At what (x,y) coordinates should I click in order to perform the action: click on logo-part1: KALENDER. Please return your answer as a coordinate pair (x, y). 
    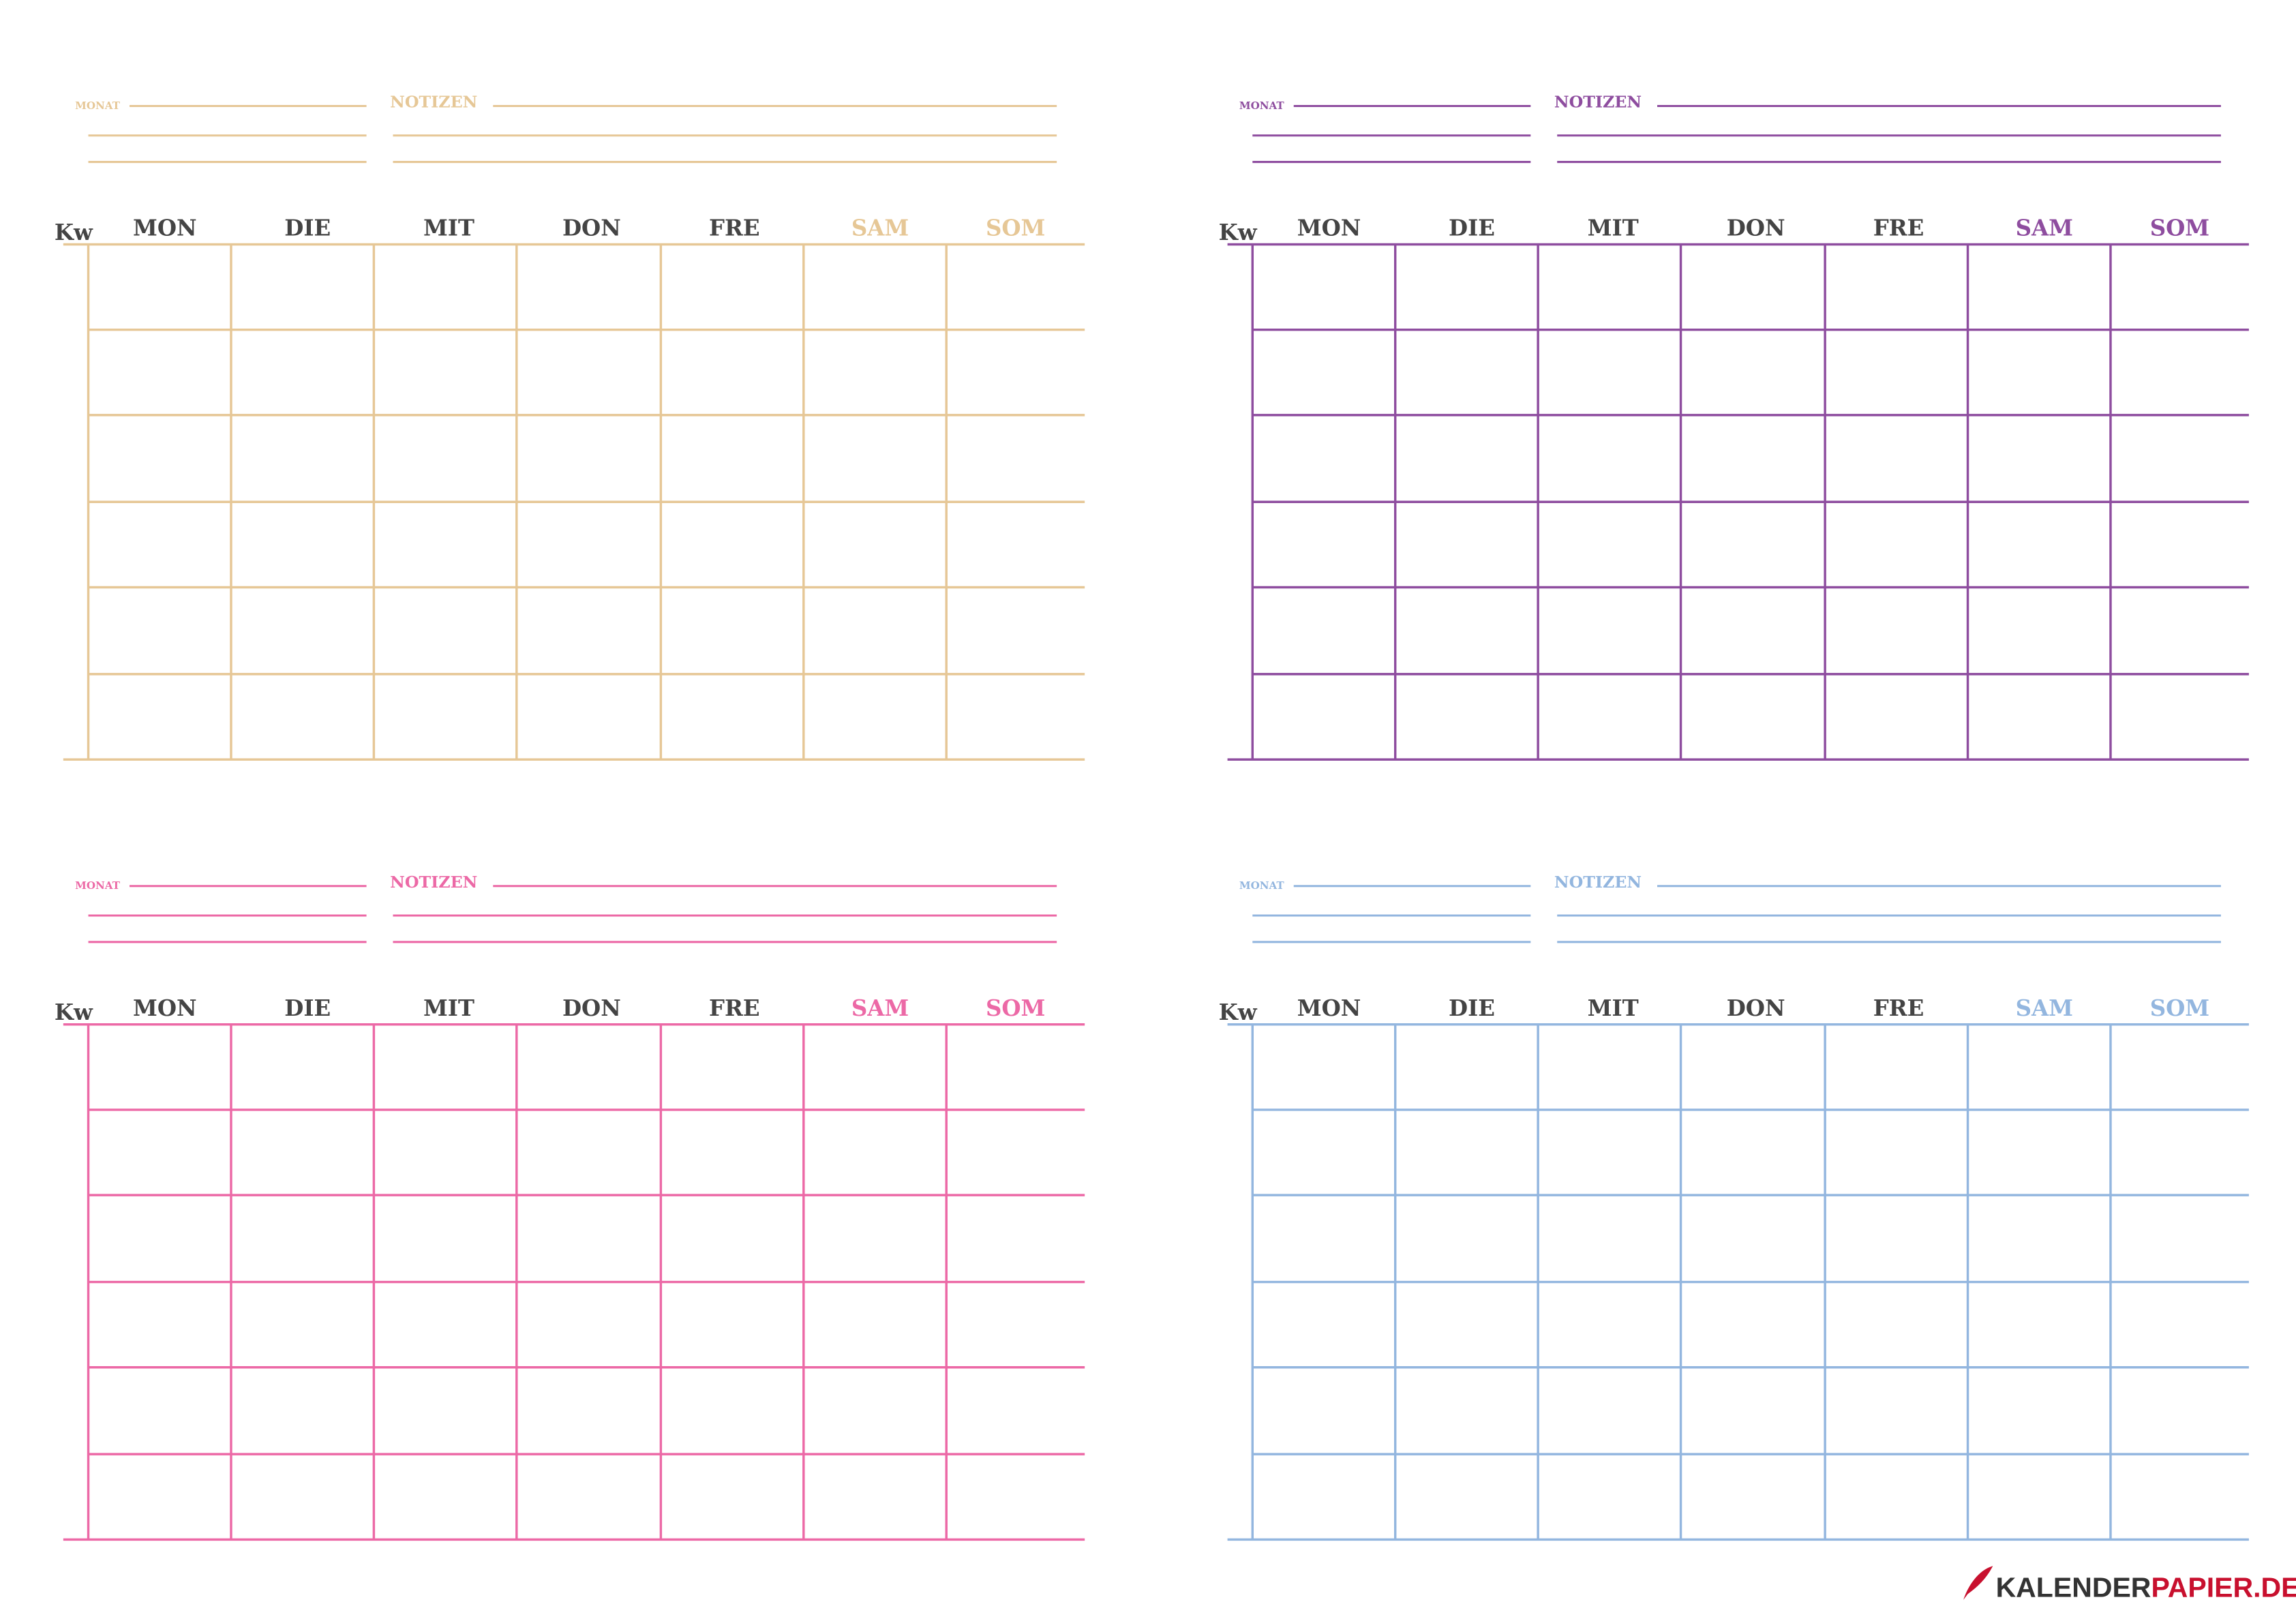
    Looking at the image, I should click on (2073, 1587).